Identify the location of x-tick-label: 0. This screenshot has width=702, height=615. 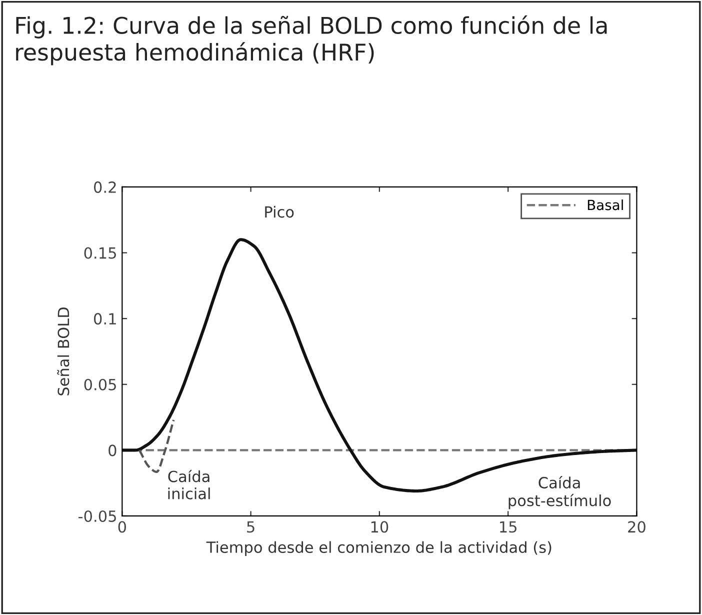
(122, 527).